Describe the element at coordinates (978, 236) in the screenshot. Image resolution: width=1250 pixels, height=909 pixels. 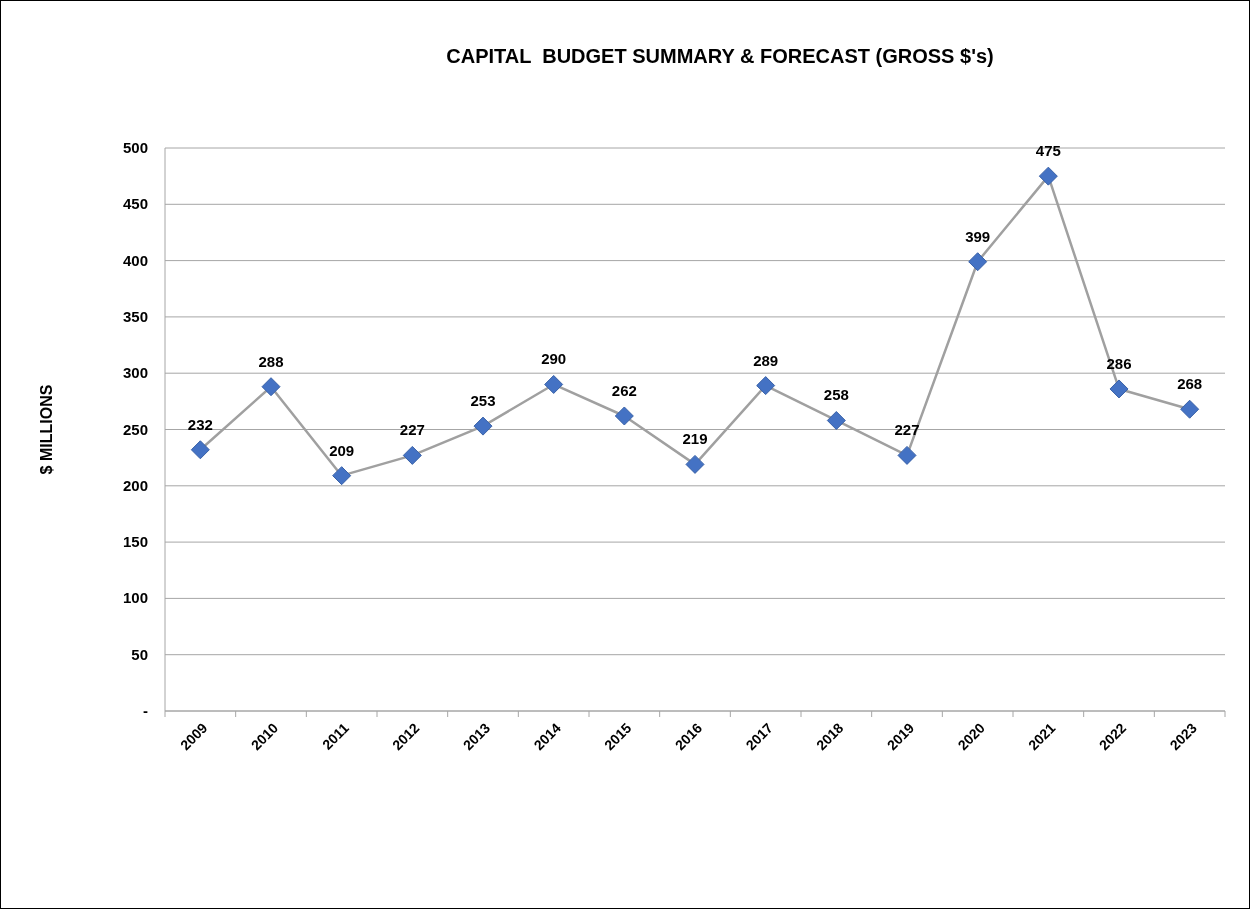
I see `data-label: 399` at that location.